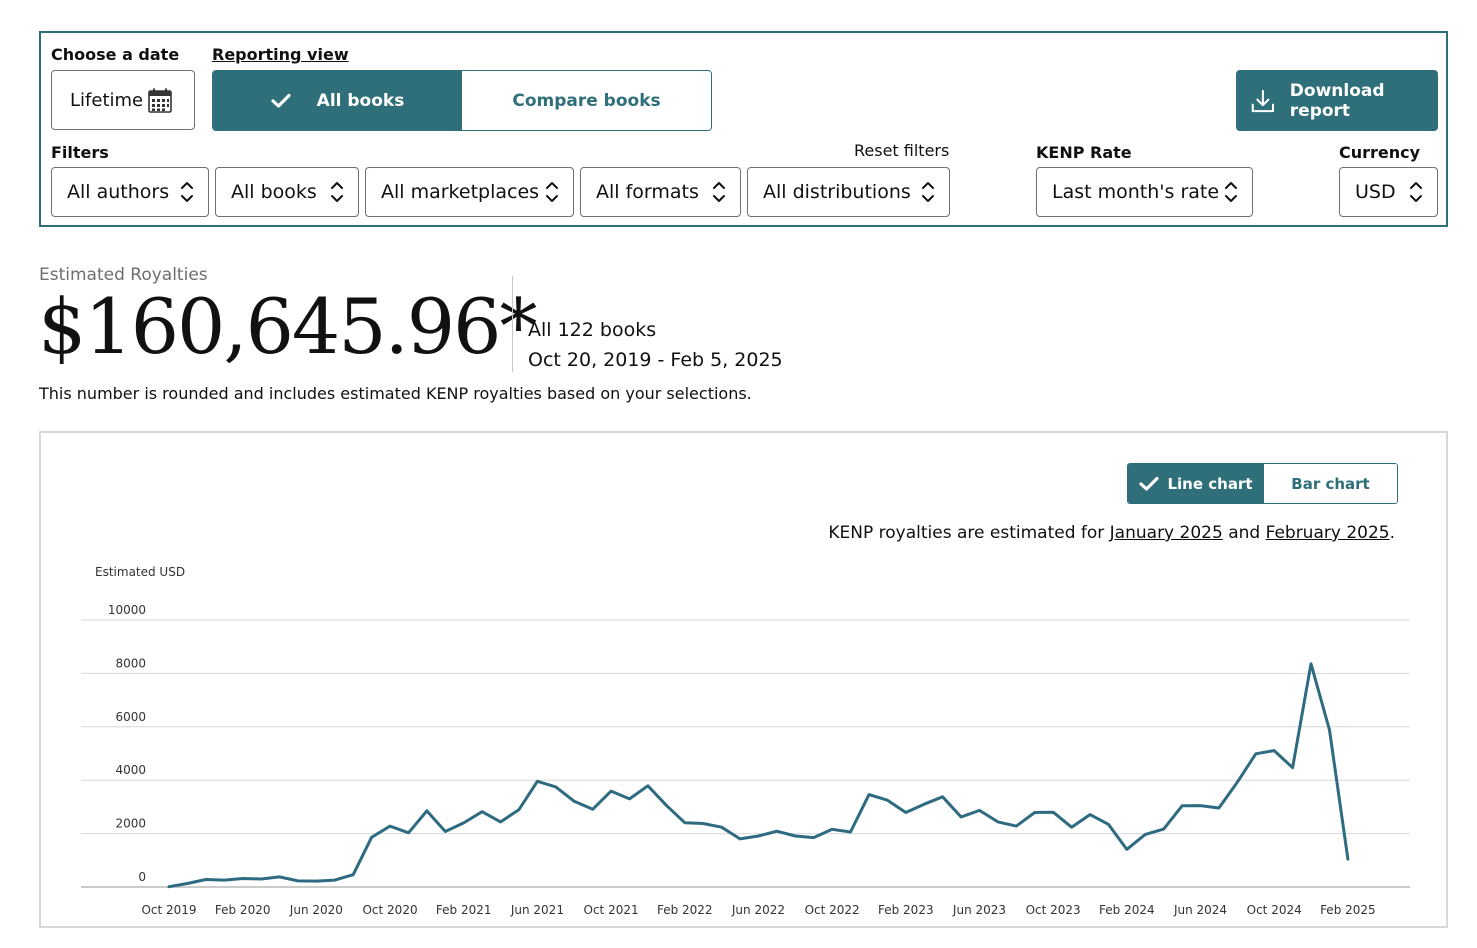 The image size is (1477, 948). I want to click on calendar-icon, so click(160, 100).